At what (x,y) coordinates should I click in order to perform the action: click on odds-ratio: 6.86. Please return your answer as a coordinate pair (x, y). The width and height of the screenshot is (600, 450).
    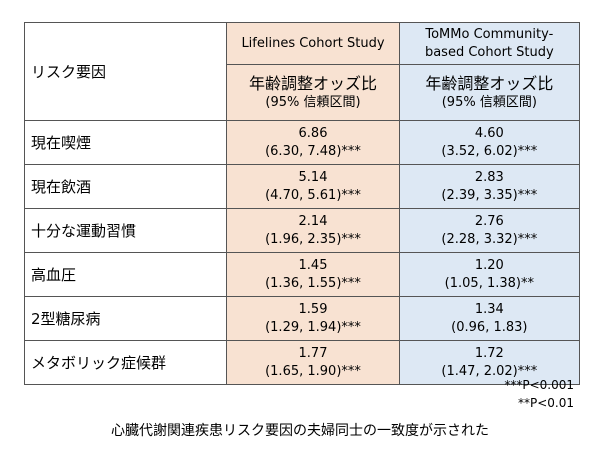
    Looking at the image, I should click on (313, 133).